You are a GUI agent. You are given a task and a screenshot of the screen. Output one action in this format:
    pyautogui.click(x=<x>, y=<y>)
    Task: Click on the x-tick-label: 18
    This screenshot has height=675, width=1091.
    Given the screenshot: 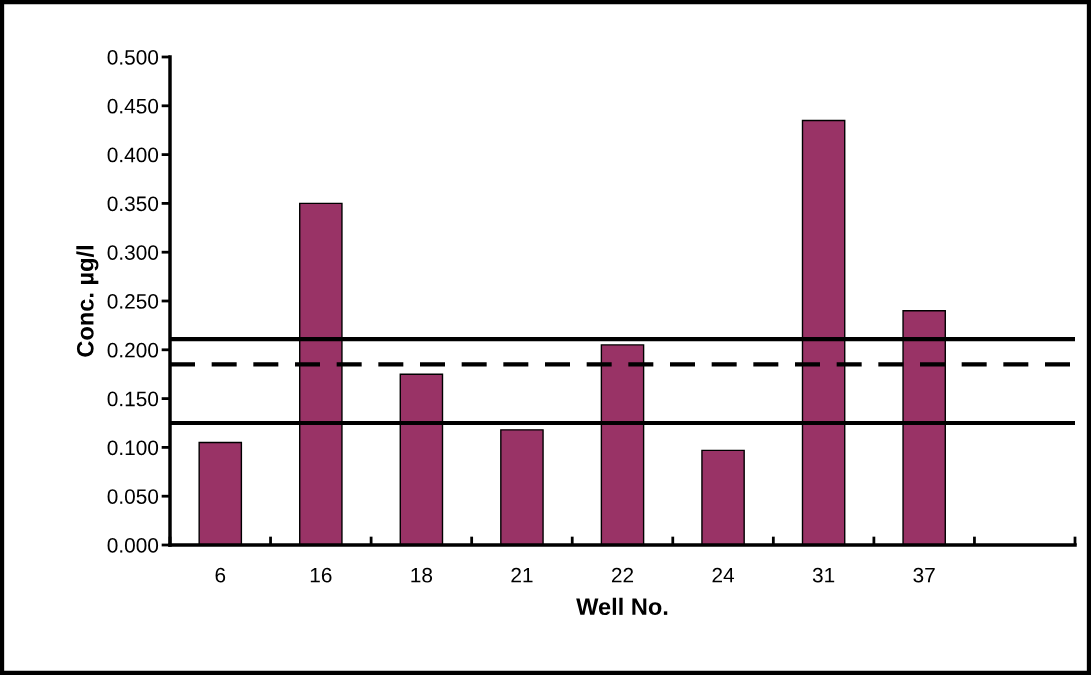 What is the action you would take?
    pyautogui.click(x=422, y=575)
    